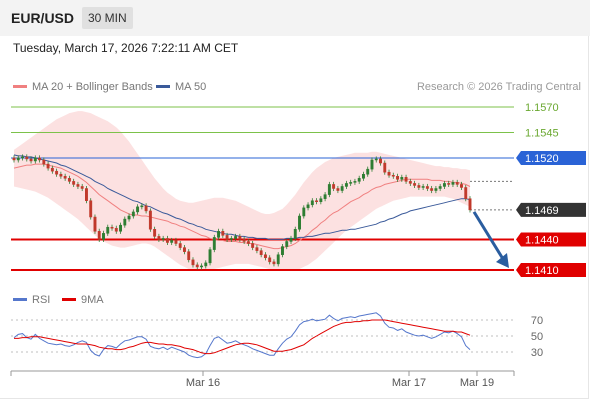 The height and width of the screenshot is (400, 590). I want to click on time-tick-label: Mar 19, so click(477, 383).